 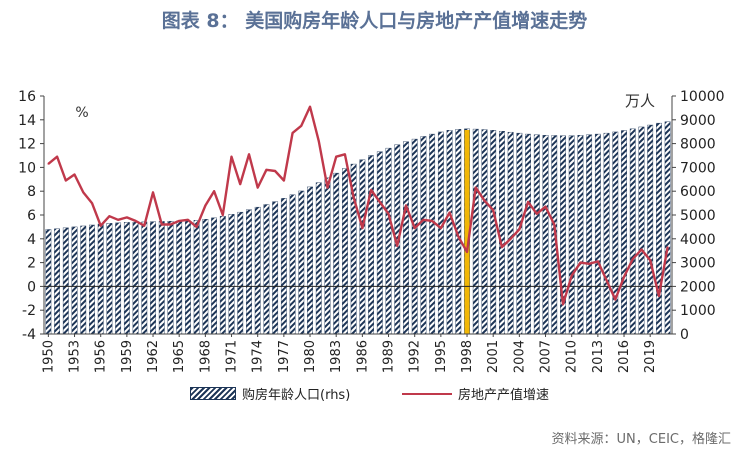 What do you see at coordinates (624, 356) in the screenshot?
I see `x-tick-label: 2016` at bounding box center [624, 356].